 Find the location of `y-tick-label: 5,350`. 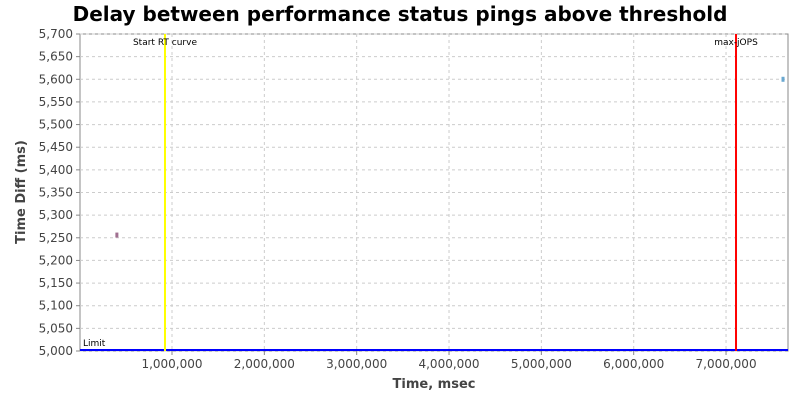

y-tick-label: 5,350 is located at coordinates (56, 193).